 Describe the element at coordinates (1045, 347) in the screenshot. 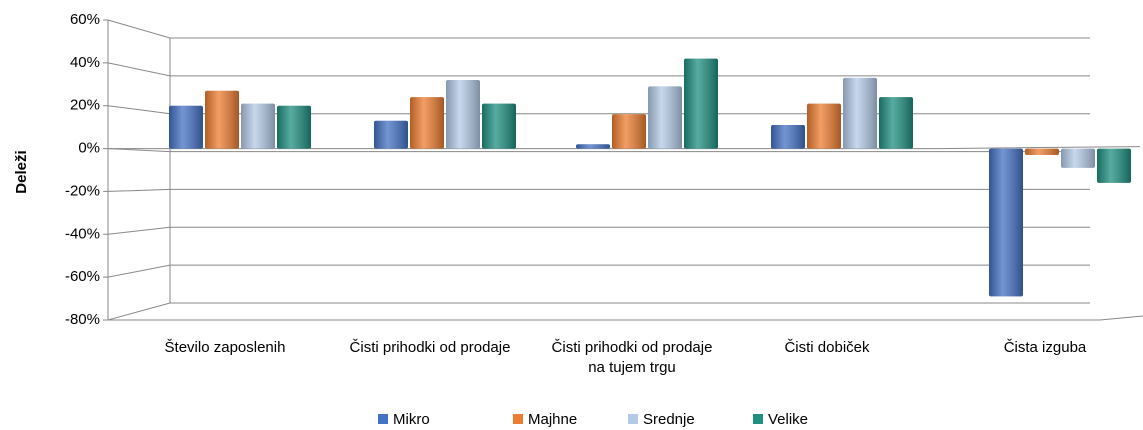

I see `x-tick-label: Čista izguba` at that location.